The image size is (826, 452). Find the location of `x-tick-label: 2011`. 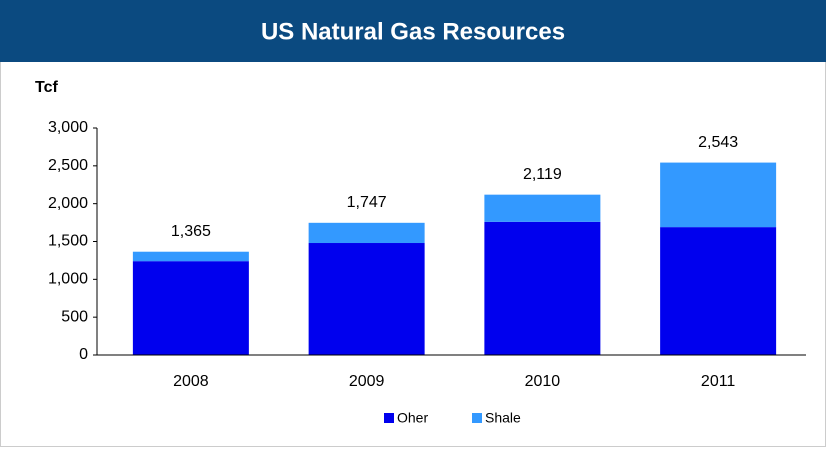

x-tick-label: 2011 is located at coordinates (718, 381).